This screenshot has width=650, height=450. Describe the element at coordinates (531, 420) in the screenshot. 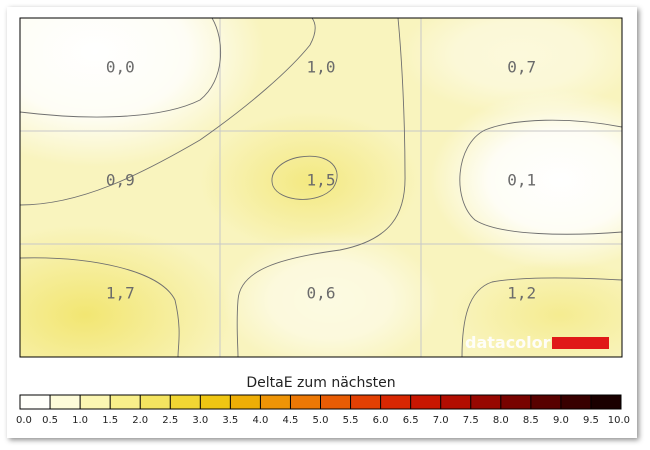

I see `colorbar-tick-label-17: 8.5` at that location.